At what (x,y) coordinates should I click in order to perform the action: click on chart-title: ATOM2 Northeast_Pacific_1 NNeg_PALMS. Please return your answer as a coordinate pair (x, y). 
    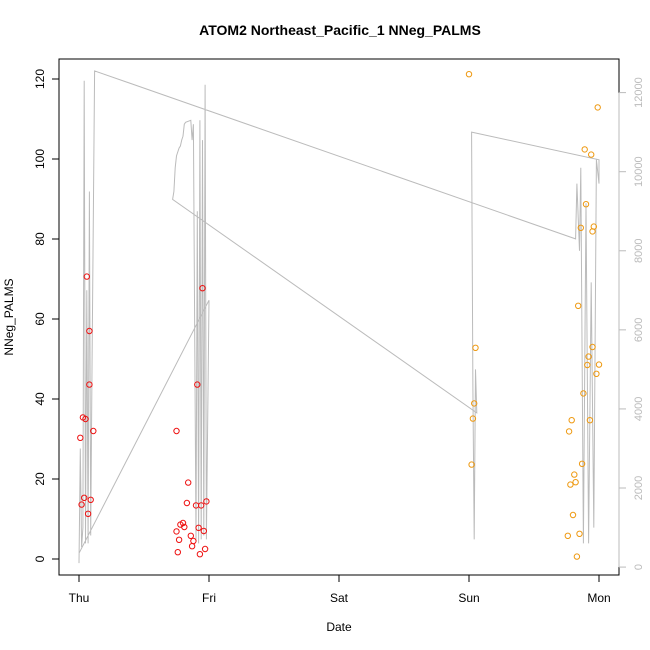
    Looking at the image, I should click on (340, 30).